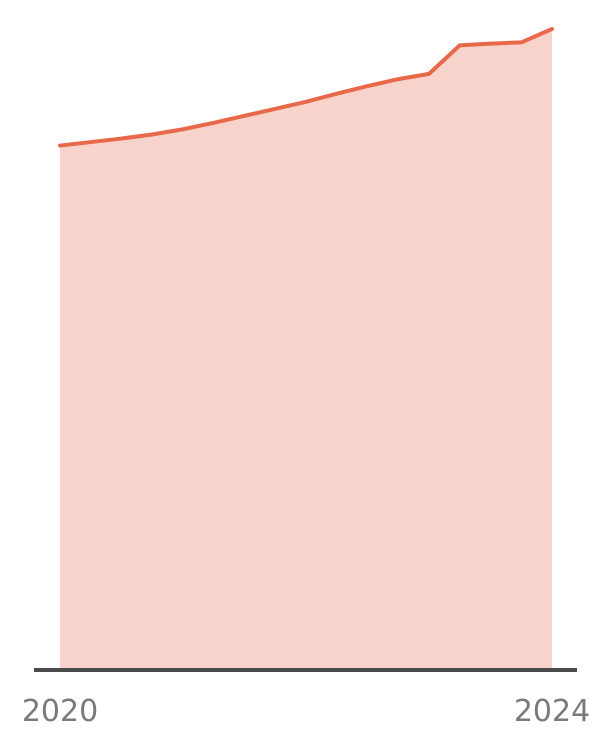  Describe the element at coordinates (306, 87) in the screenshot. I see `series-line` at that location.